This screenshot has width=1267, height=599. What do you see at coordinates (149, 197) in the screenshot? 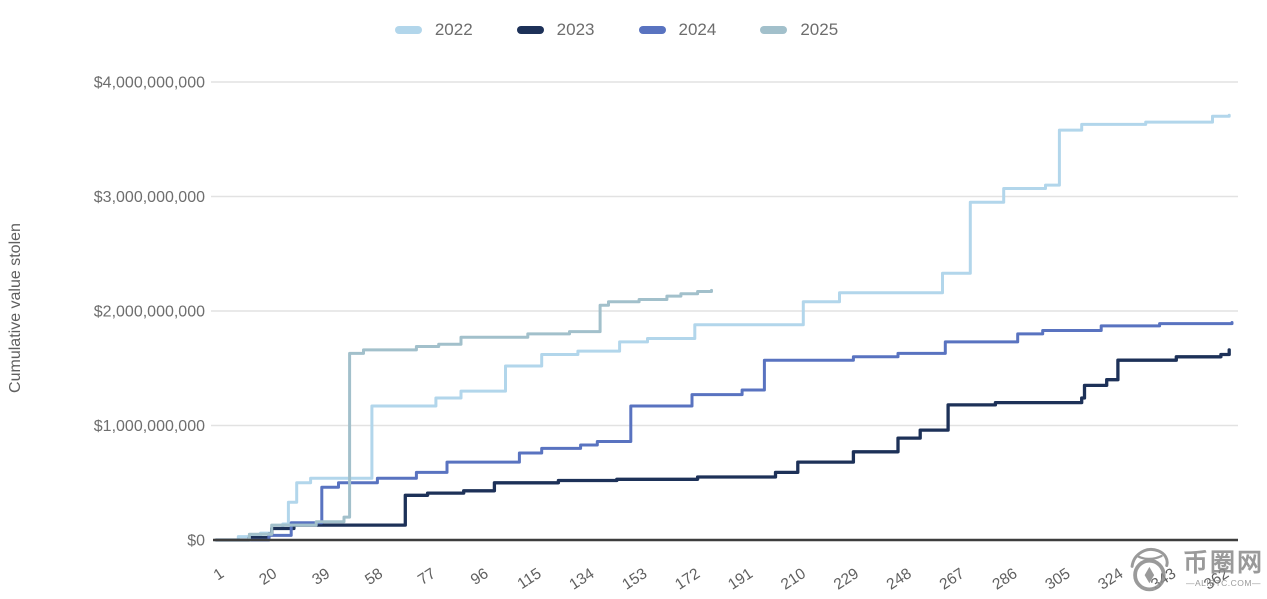
I see `y-tick-label: $3,000,000,000` at bounding box center [149, 197].